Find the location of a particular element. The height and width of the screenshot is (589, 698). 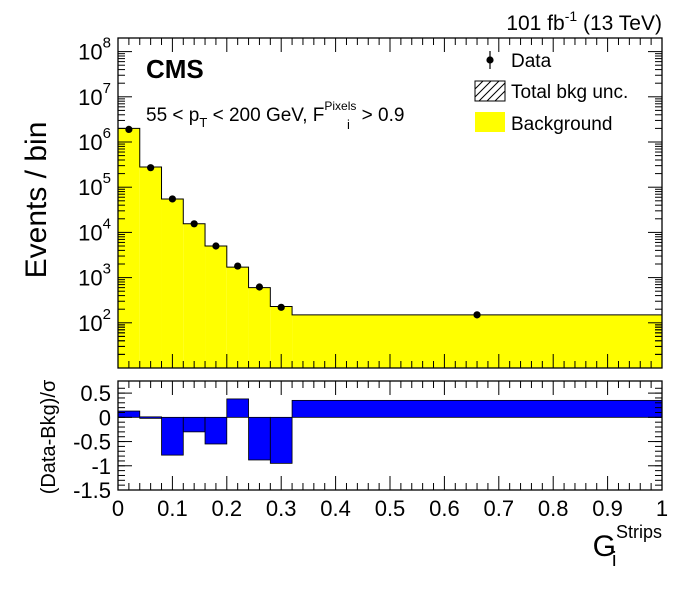

ratio-y-tick-label: 0.5 is located at coordinates (95, 393).